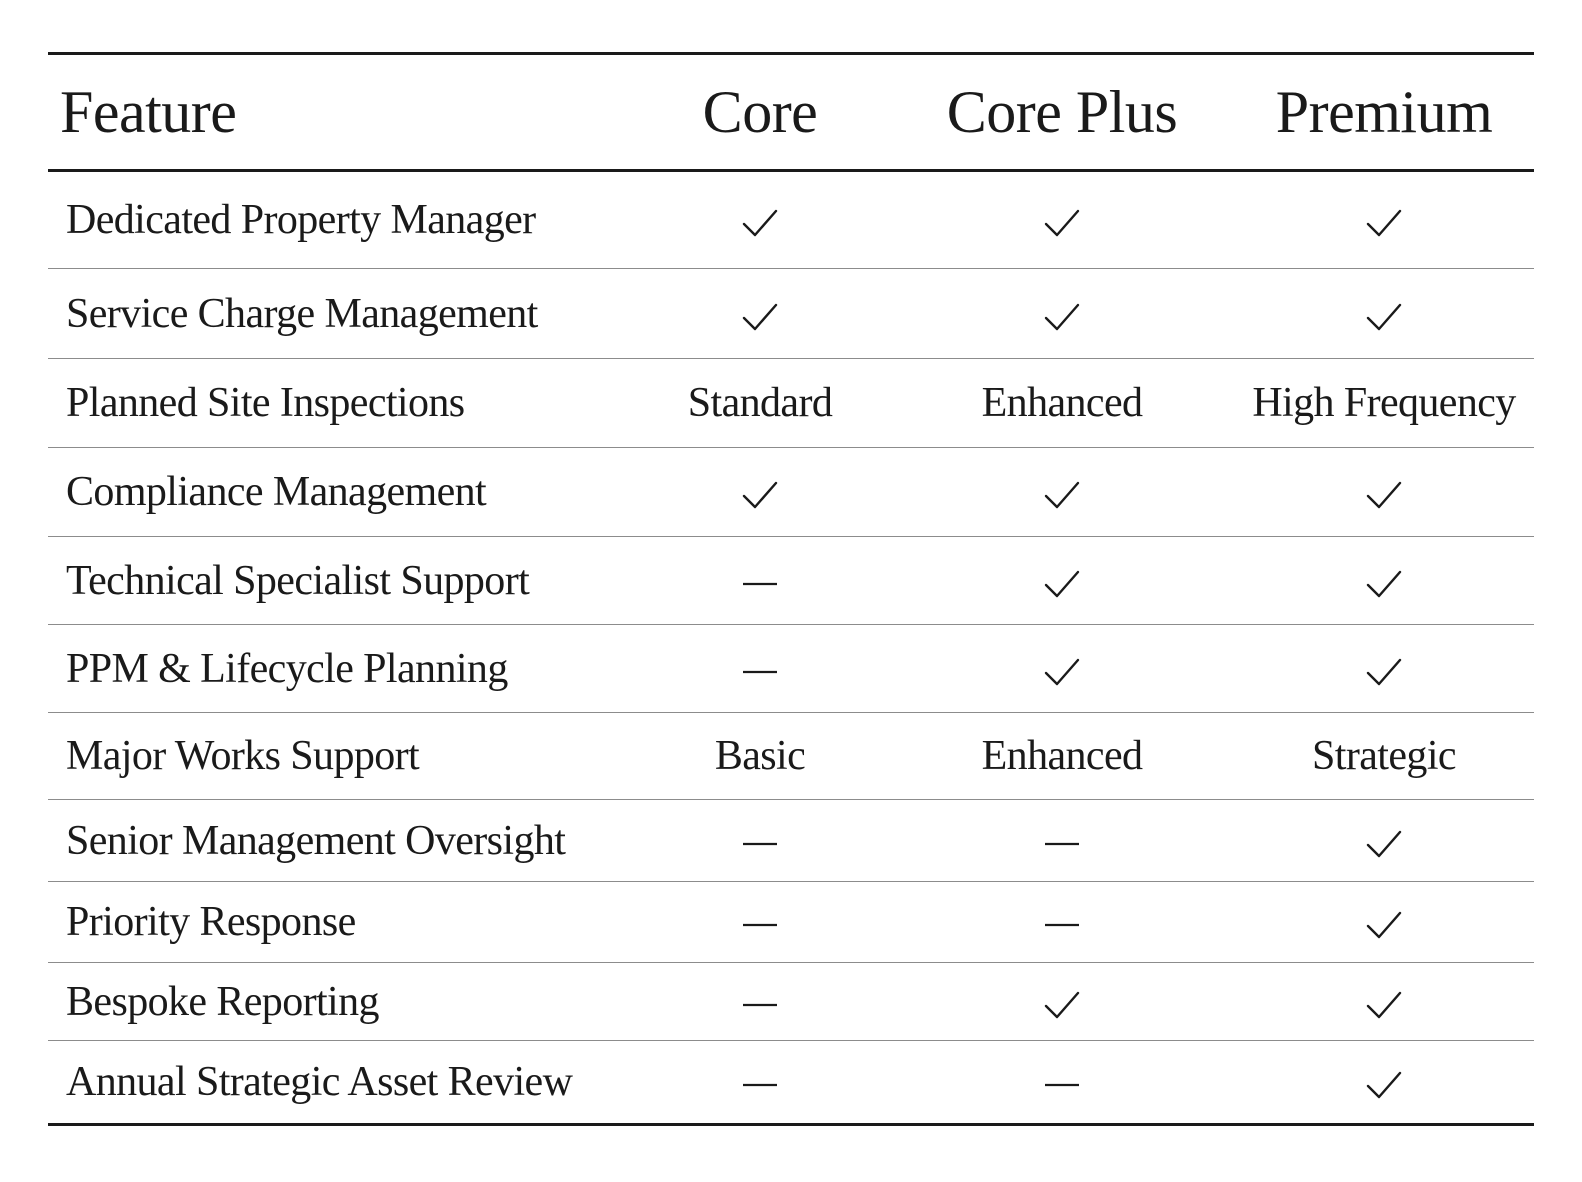 The image size is (1582, 1182). I want to click on table-header-row: Feature Core Core Plus Premium, so click(791, 112).